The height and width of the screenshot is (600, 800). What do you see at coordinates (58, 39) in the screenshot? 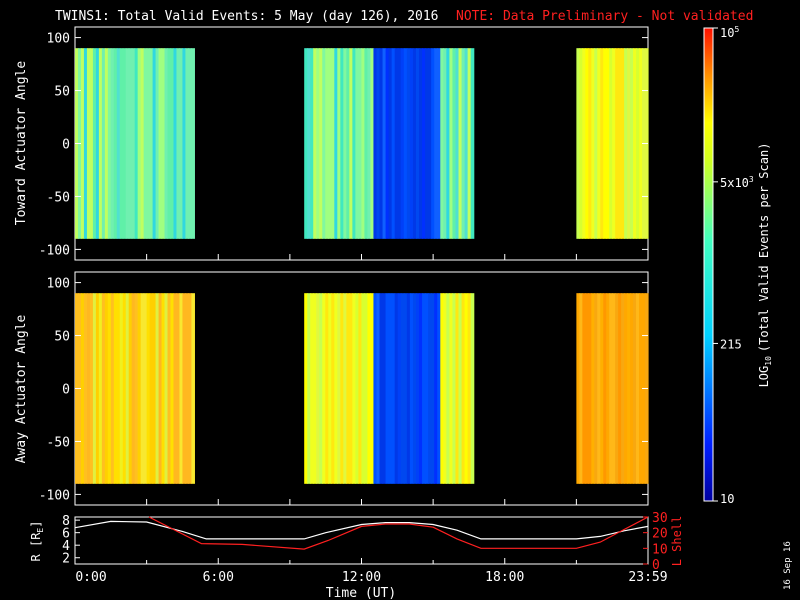
I see `y-tick-label: 100` at bounding box center [58, 39].